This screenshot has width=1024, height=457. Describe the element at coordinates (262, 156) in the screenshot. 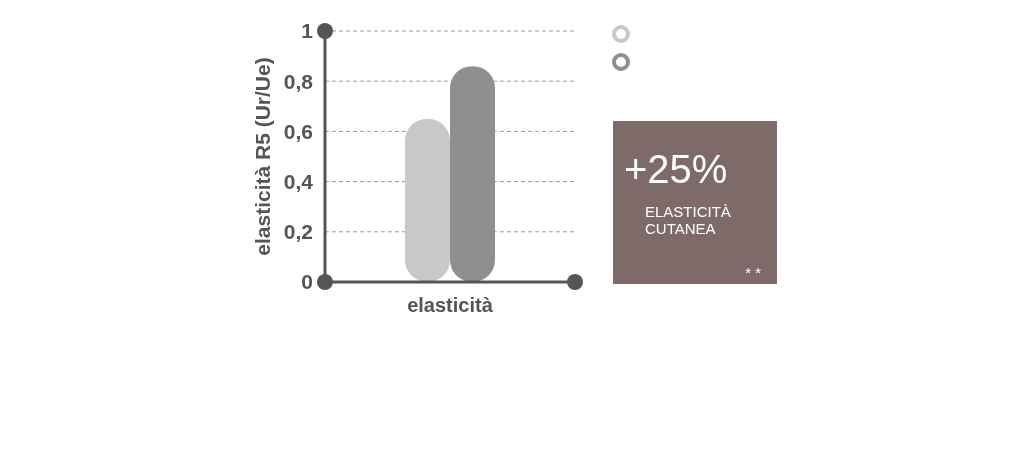

I see `y-axis-title: elasticità R5 (Ur/Ue)` at that location.